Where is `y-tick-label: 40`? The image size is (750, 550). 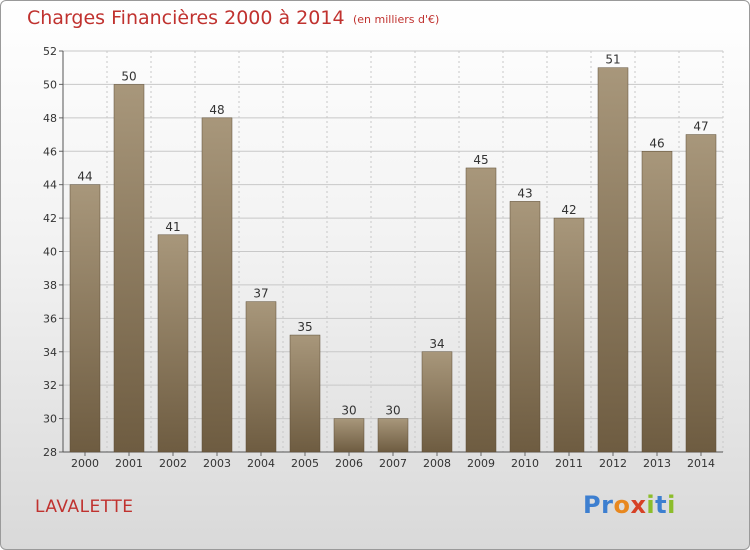
y-tick-label: 40 is located at coordinates (50, 252).